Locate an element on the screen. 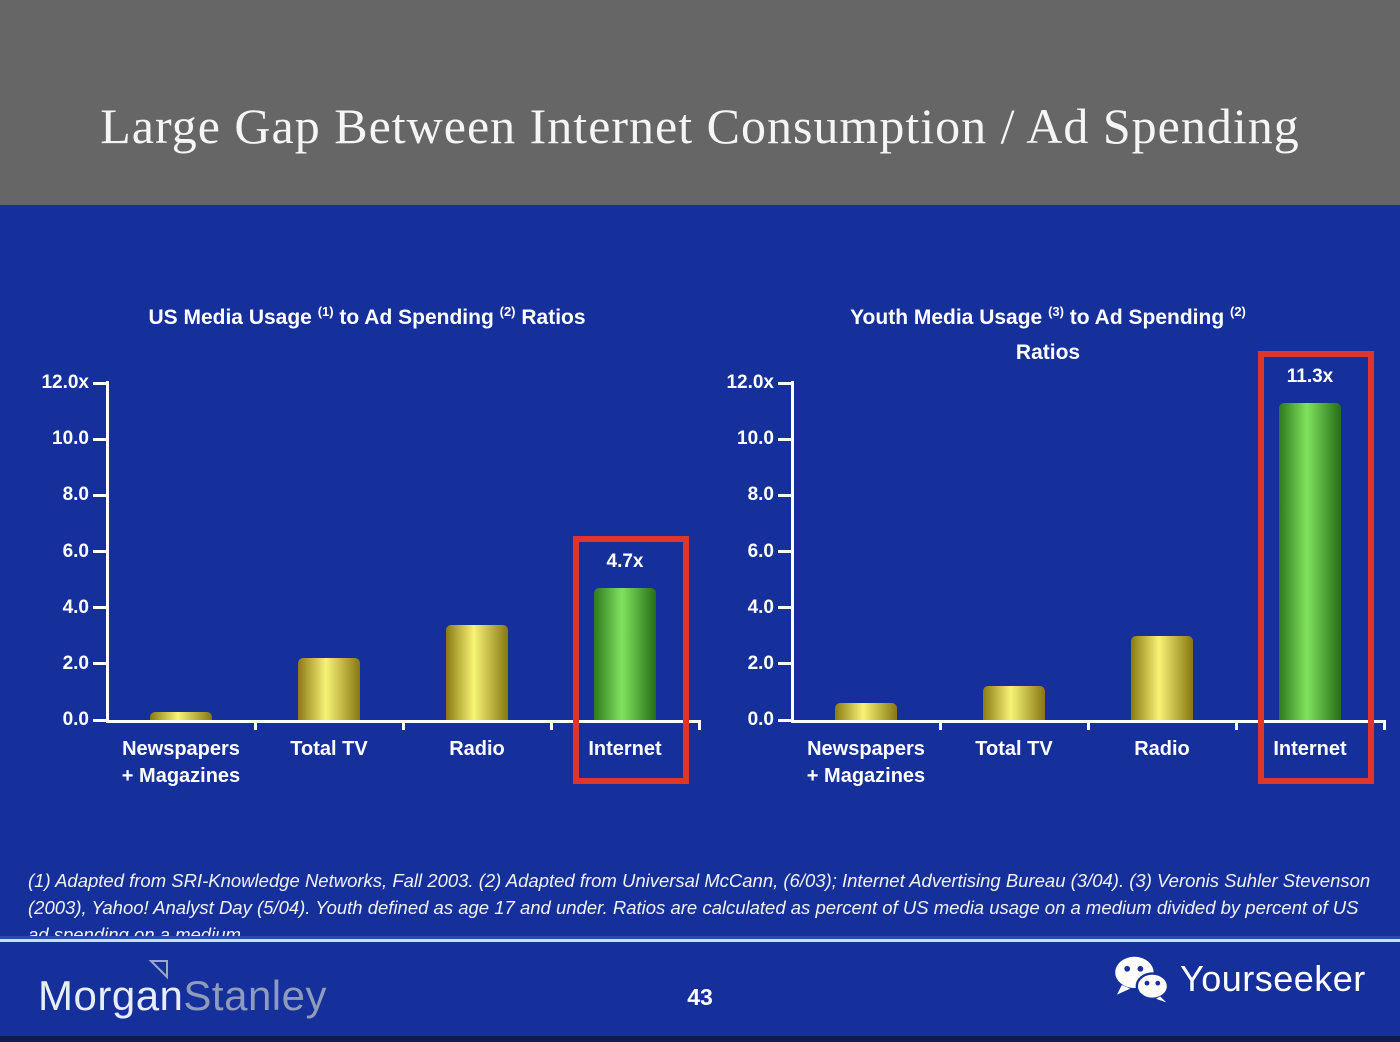 Image resolution: width=1400 pixels, height=1042 pixels. watermark-label: Yourseeker is located at coordinates (1273, 978).